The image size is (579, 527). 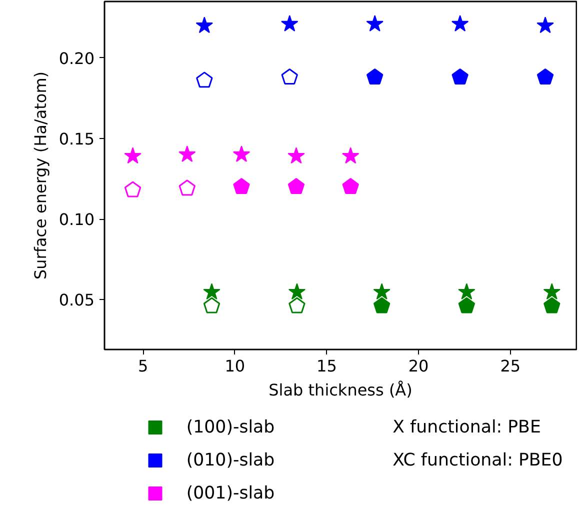 I want to click on y-axis-title: Surface energy (Ha/atom), so click(x=40, y=175).